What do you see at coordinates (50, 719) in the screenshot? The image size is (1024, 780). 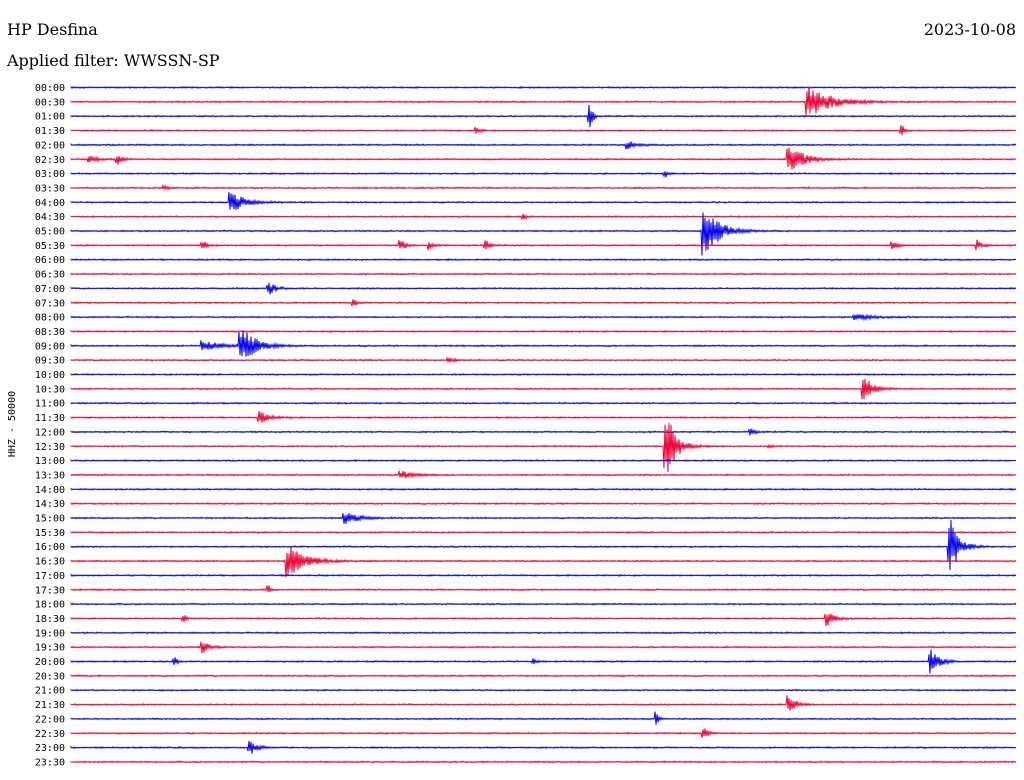 I see `time-tick-label: 22:00` at bounding box center [50, 719].